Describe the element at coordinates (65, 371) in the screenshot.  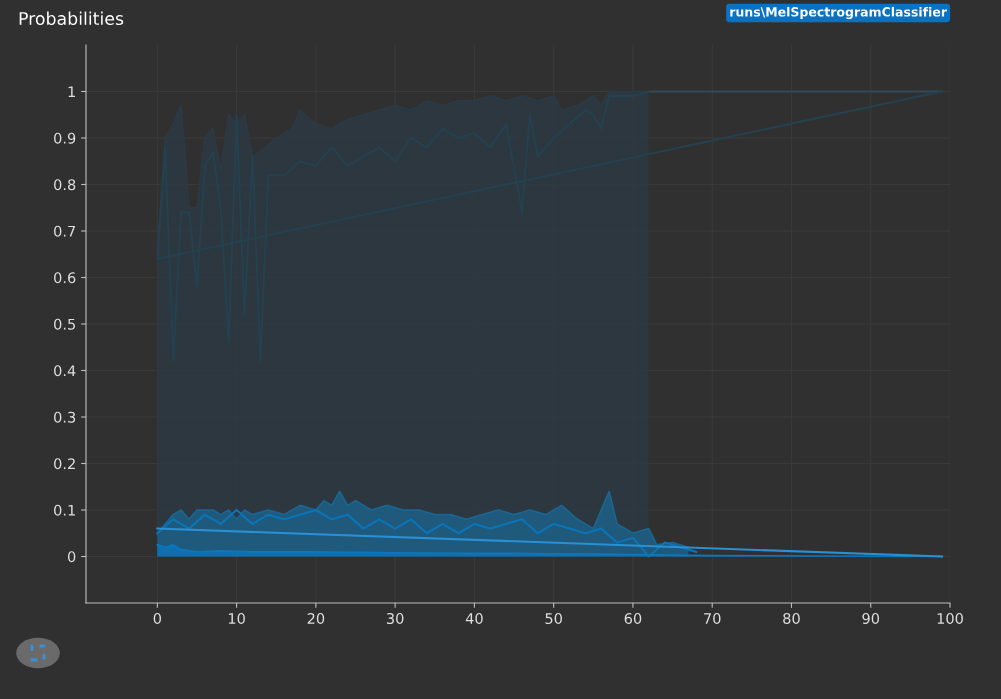
I see `y-tick-label: 0.4` at that location.